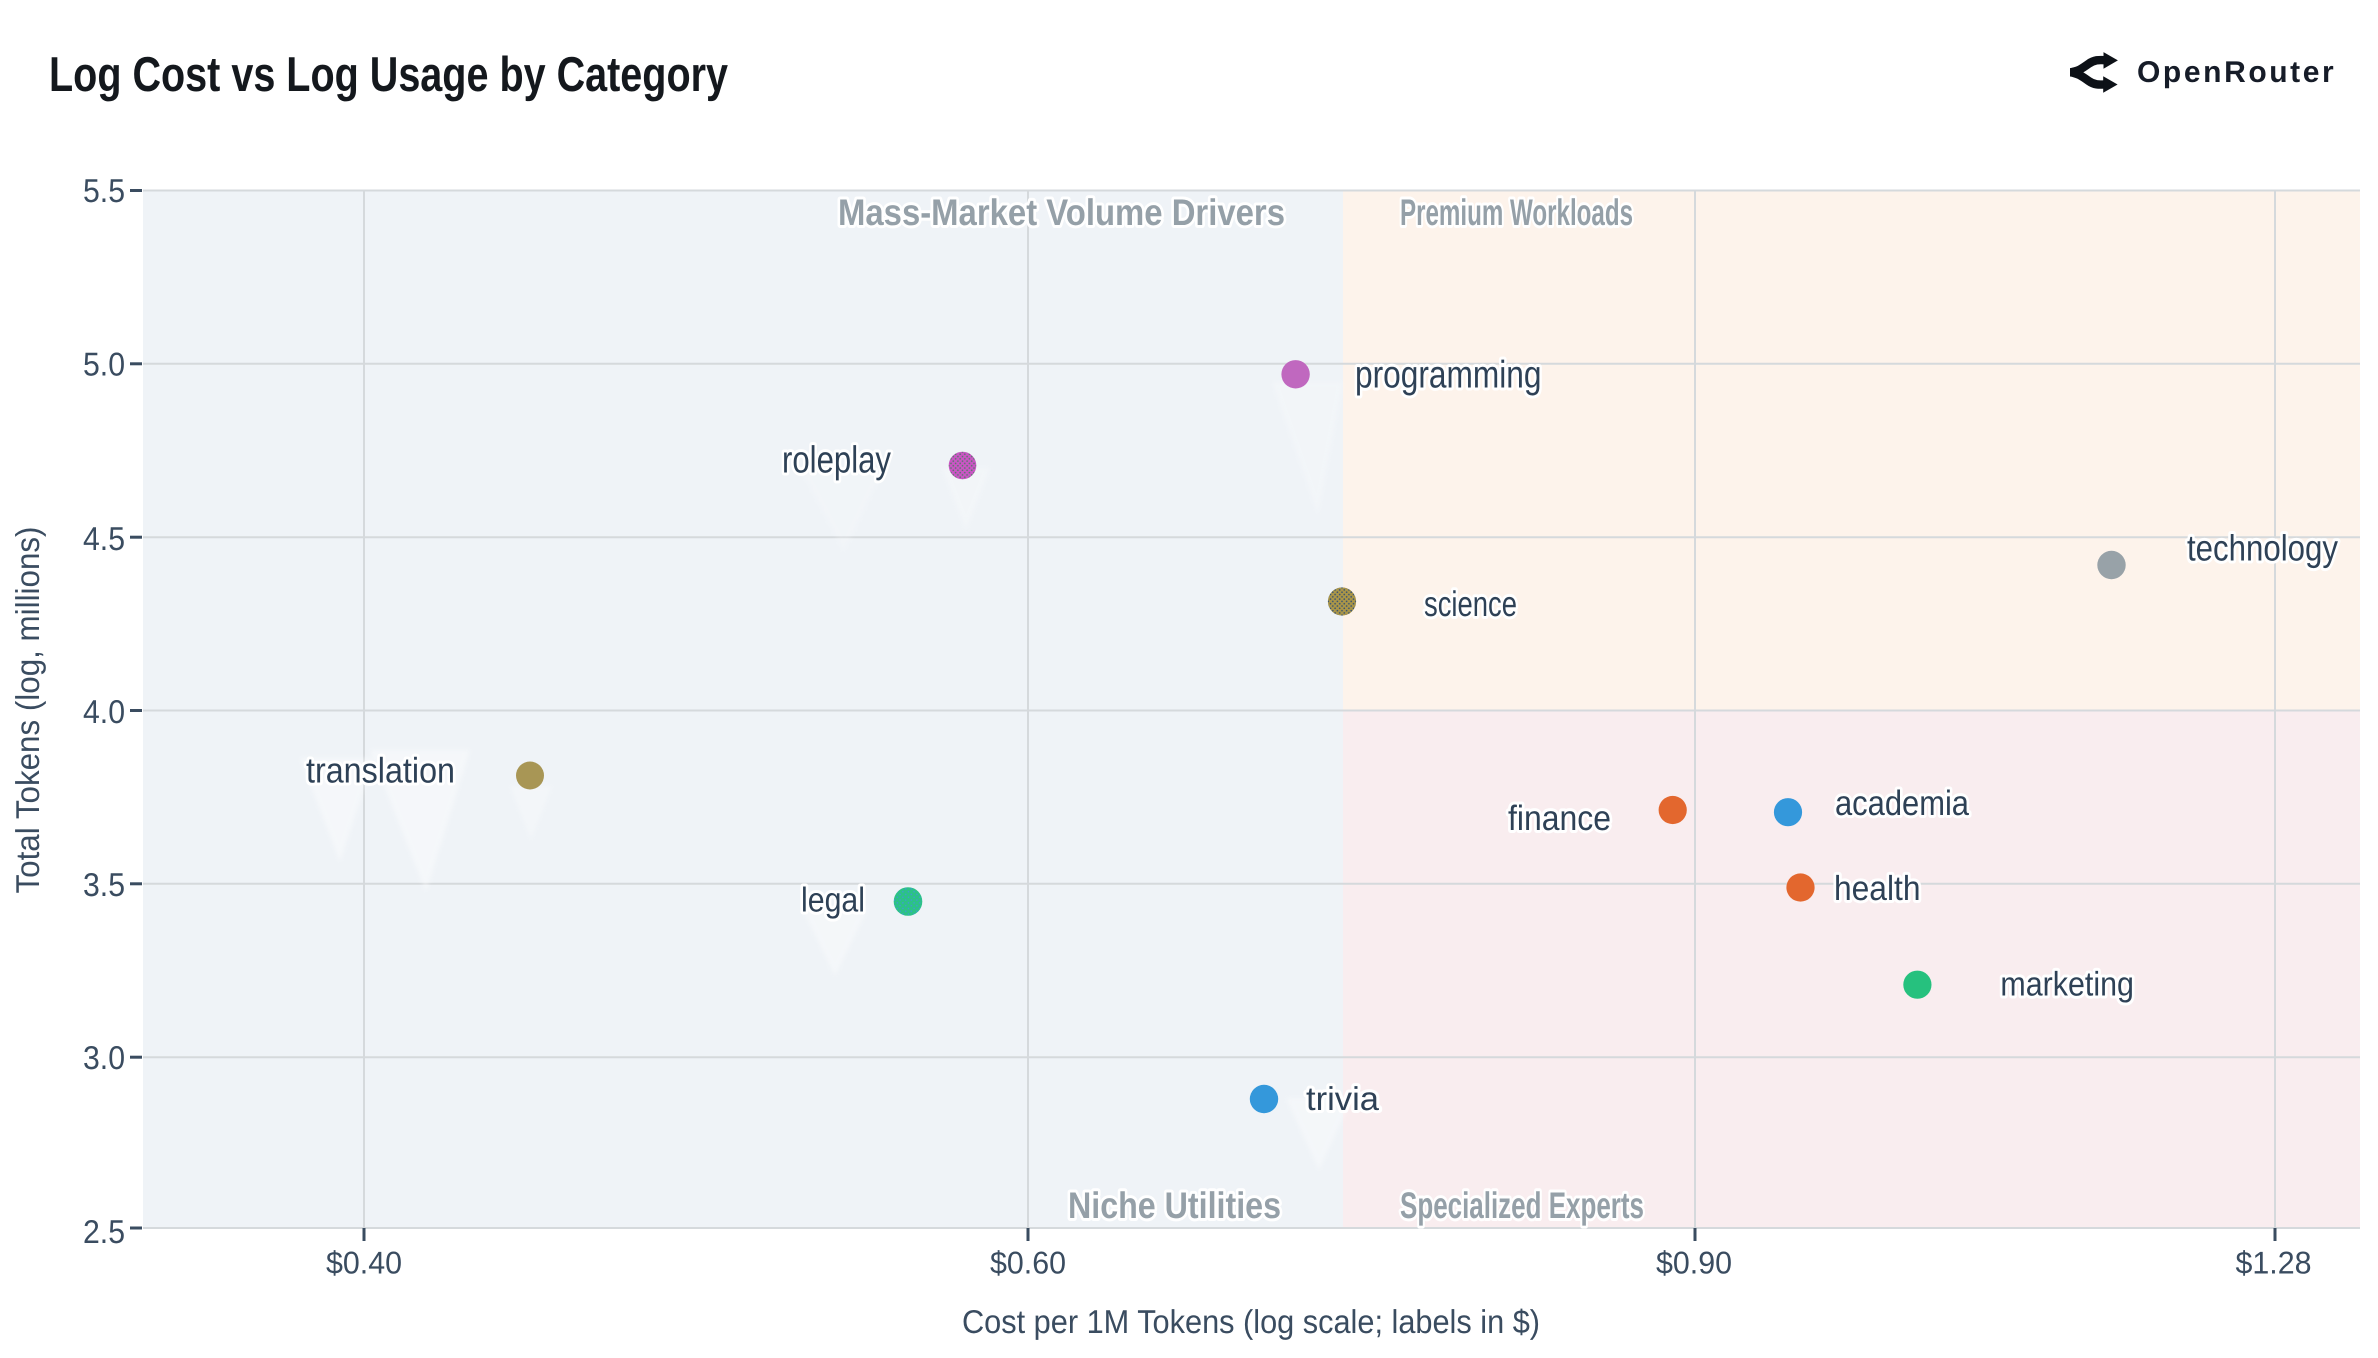 This screenshot has width=2378, height=1358. I want to click on svg-text: Specialized Experts, so click(1522, 1205).